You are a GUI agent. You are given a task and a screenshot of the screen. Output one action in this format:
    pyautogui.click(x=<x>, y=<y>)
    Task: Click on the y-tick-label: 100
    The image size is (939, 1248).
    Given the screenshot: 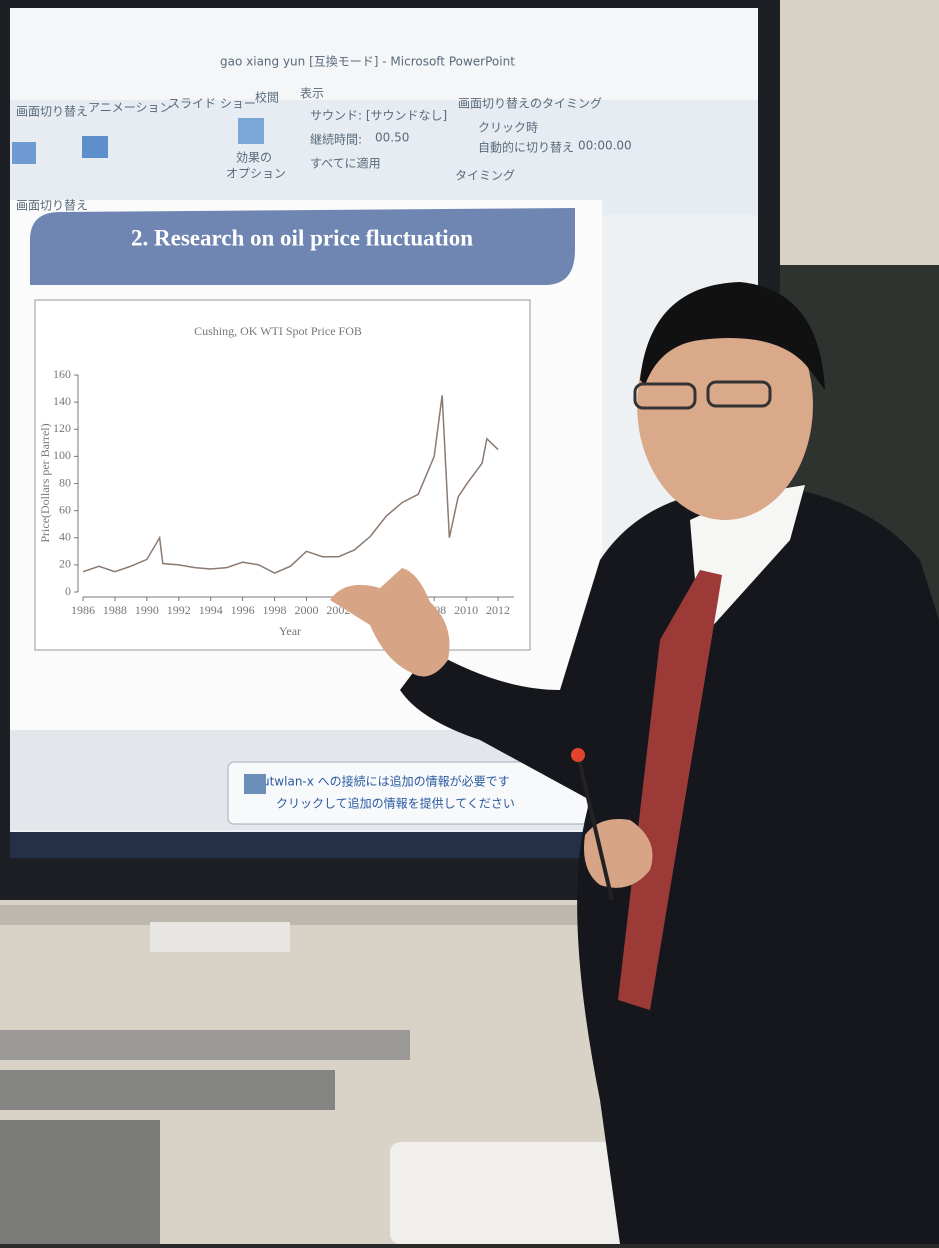 What is the action you would take?
    pyautogui.click(x=62, y=455)
    